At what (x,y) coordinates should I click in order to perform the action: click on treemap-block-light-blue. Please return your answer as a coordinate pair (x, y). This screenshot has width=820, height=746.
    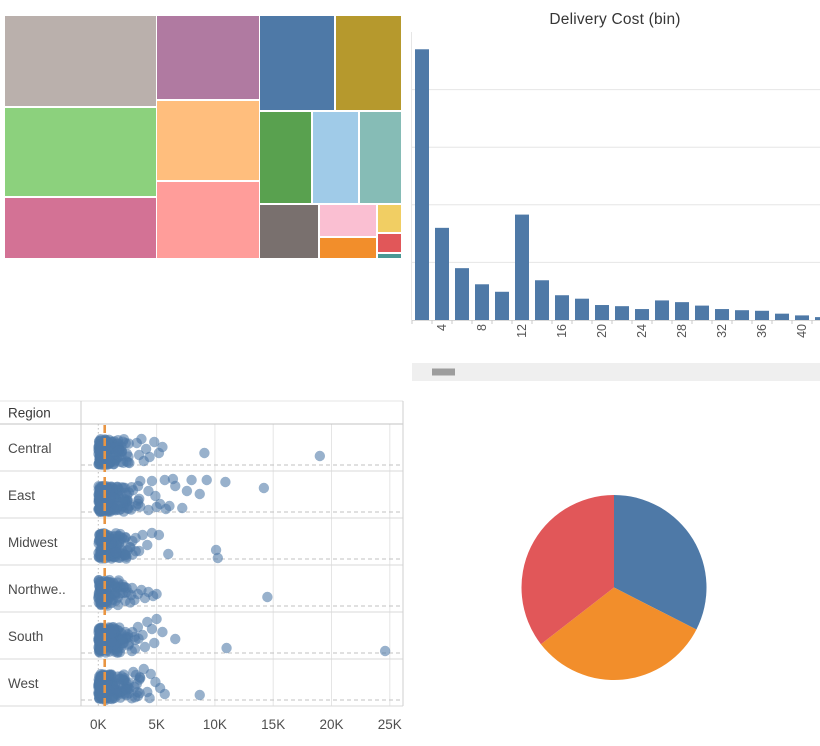
    Looking at the image, I should click on (335, 157).